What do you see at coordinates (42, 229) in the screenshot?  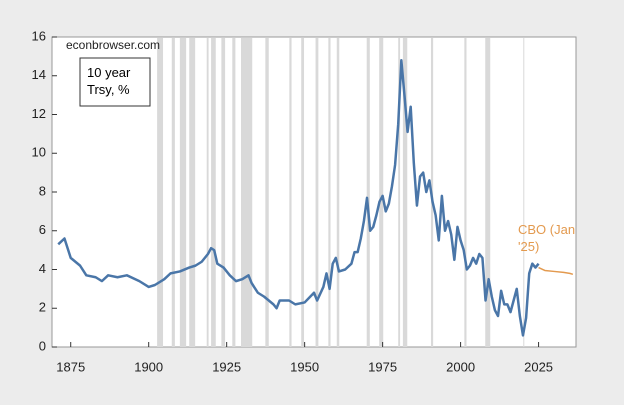 I see `y-tick-label: 6` at bounding box center [42, 229].